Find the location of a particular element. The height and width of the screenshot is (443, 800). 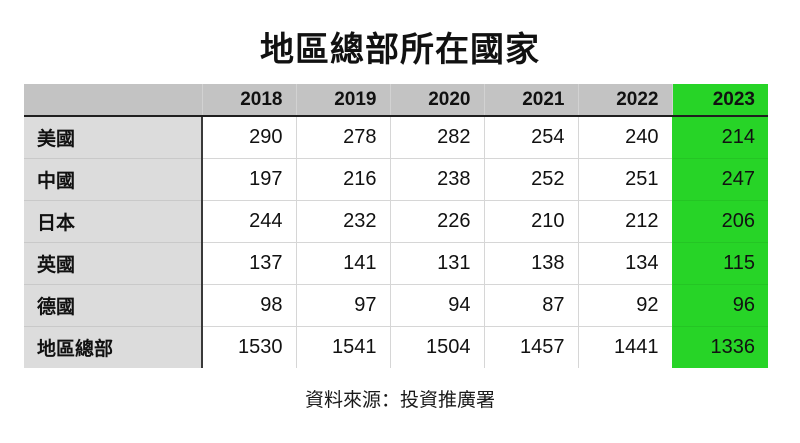

country-label: 美國 is located at coordinates (113, 137).